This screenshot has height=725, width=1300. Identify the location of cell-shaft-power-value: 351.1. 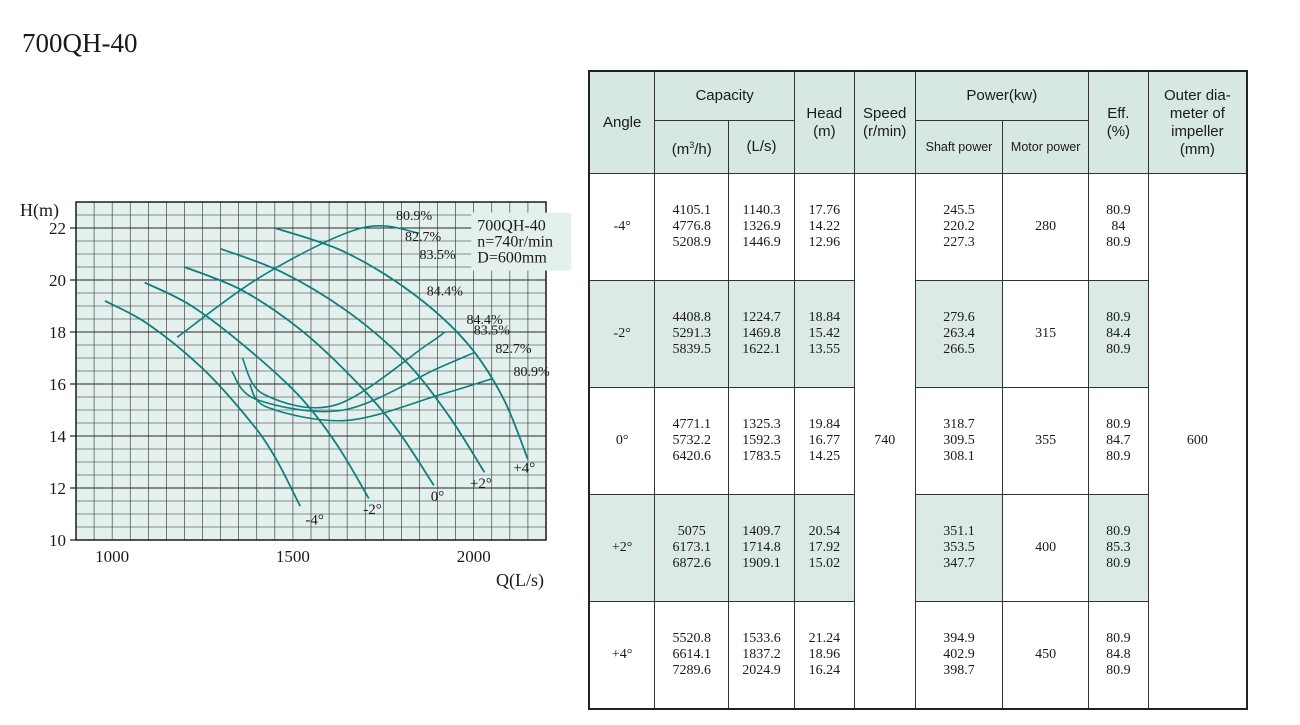
(959, 531).